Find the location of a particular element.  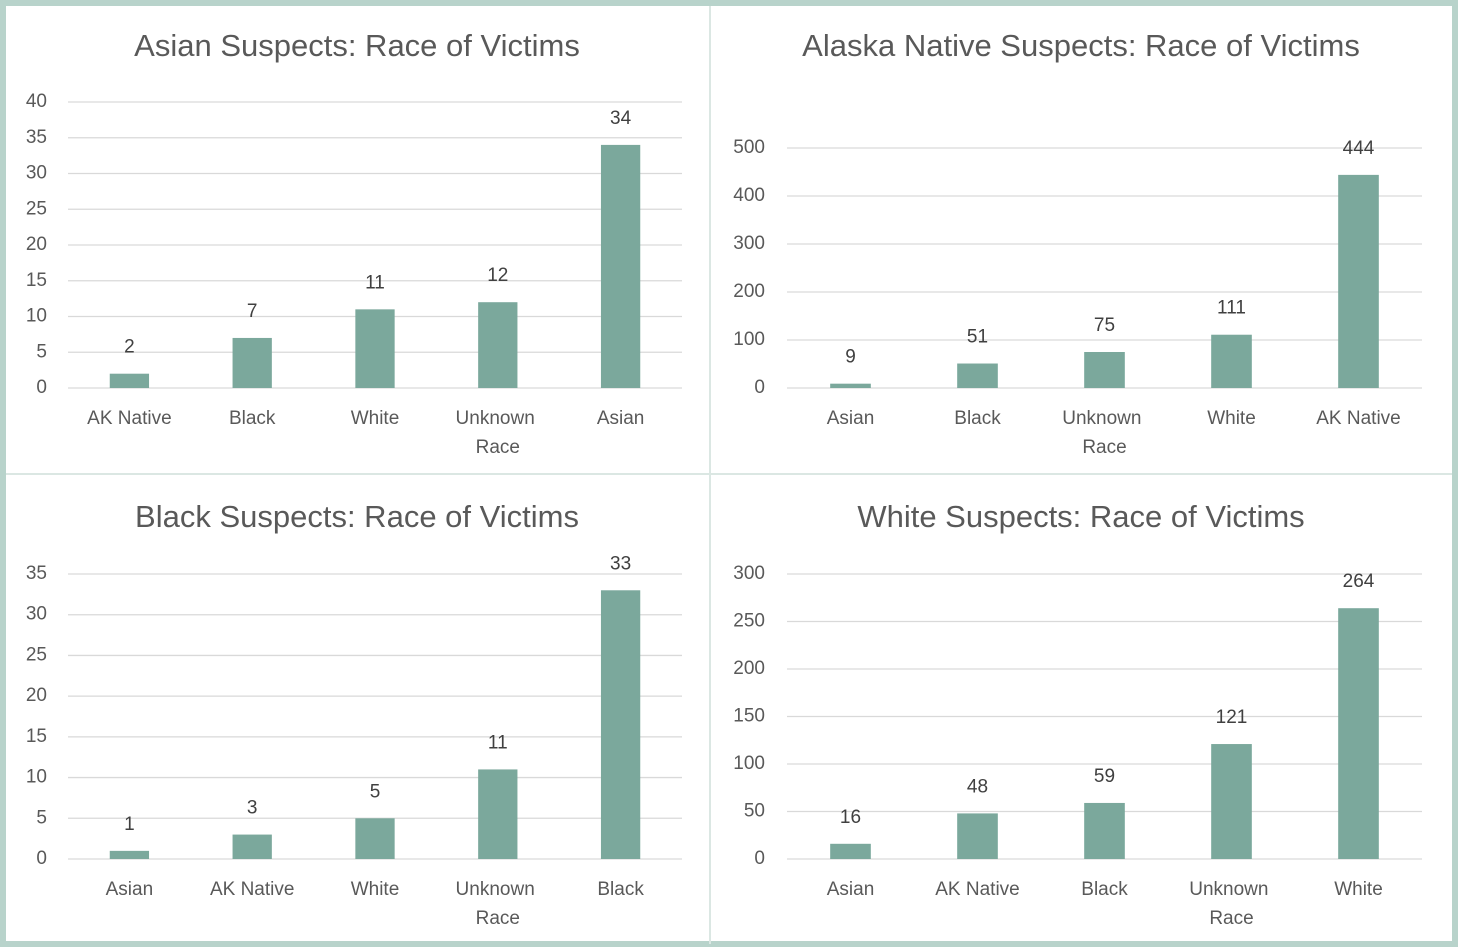

data-label: 111 is located at coordinates (1231, 308).